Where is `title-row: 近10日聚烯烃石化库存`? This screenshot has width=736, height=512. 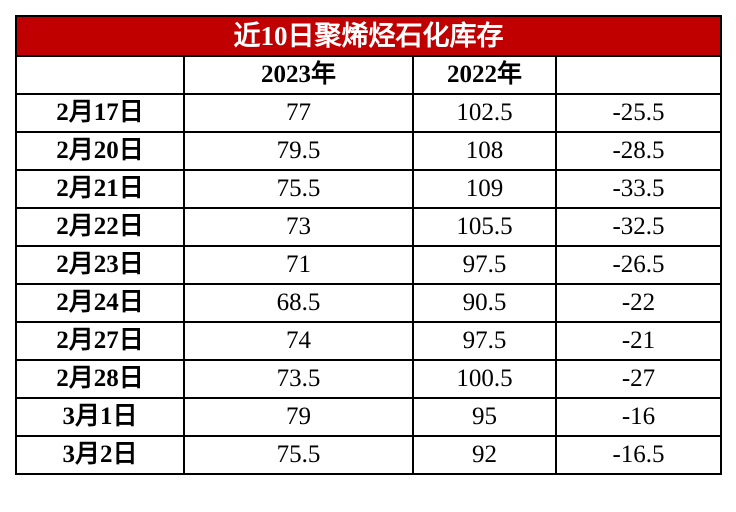 title-row: 近10日聚烯烃石化库存 is located at coordinates (368, 36).